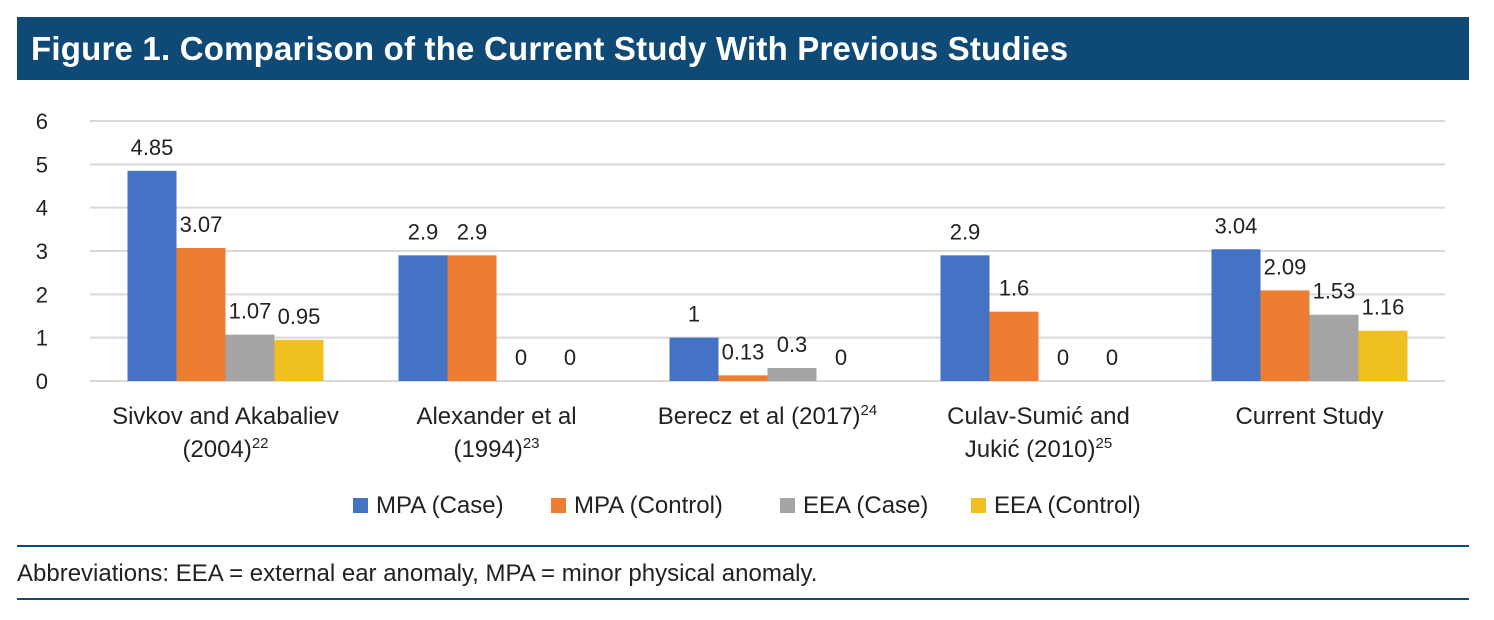 The image size is (1494, 620). I want to click on category-label: Current Study, so click(1309, 416).